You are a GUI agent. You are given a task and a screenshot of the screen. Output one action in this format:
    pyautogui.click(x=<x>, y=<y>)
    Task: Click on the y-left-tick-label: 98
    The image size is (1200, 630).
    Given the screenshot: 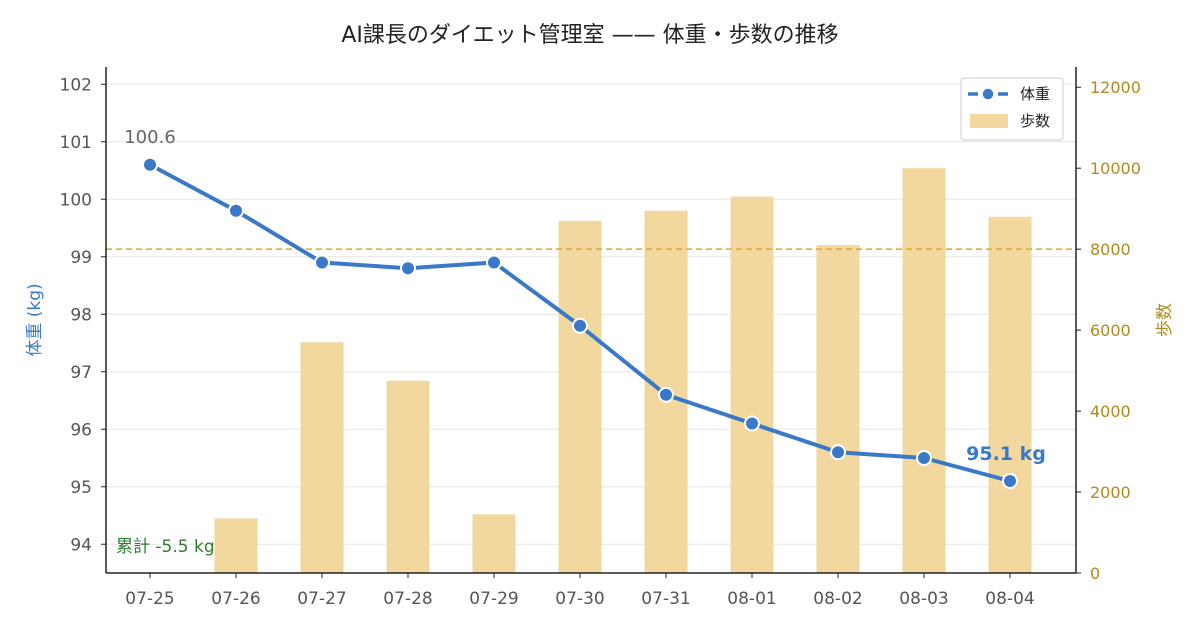 What is the action you would take?
    pyautogui.click(x=81, y=315)
    